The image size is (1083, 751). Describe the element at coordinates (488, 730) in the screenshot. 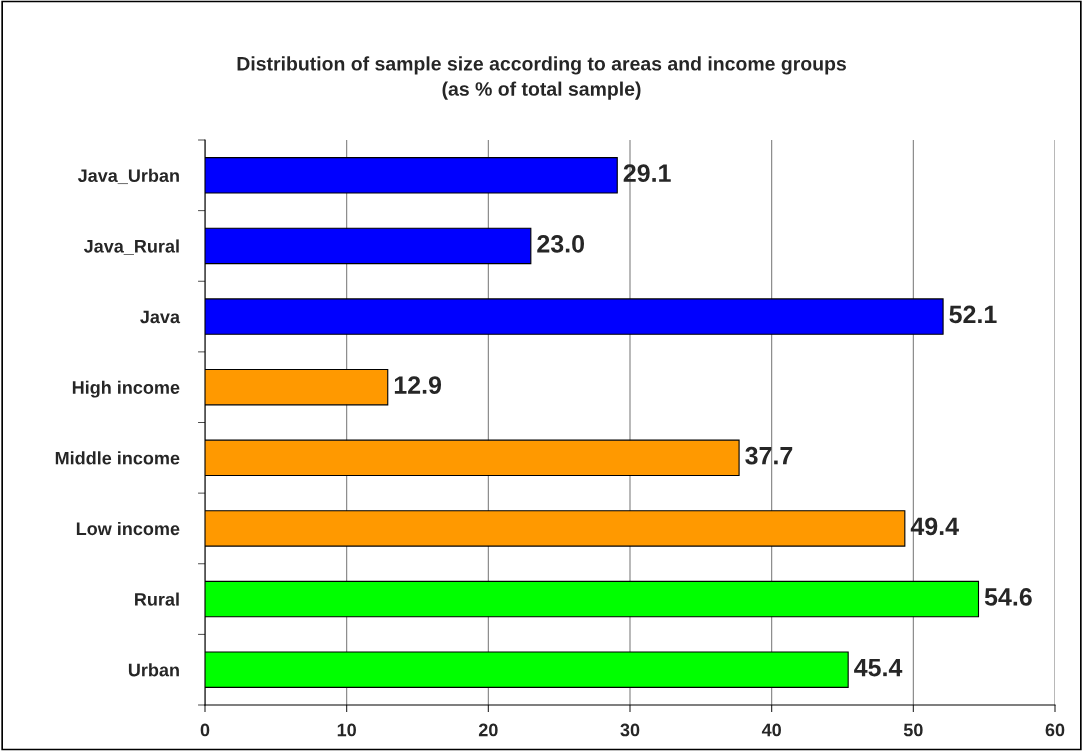

I see `x-tick-label: 20` at that location.